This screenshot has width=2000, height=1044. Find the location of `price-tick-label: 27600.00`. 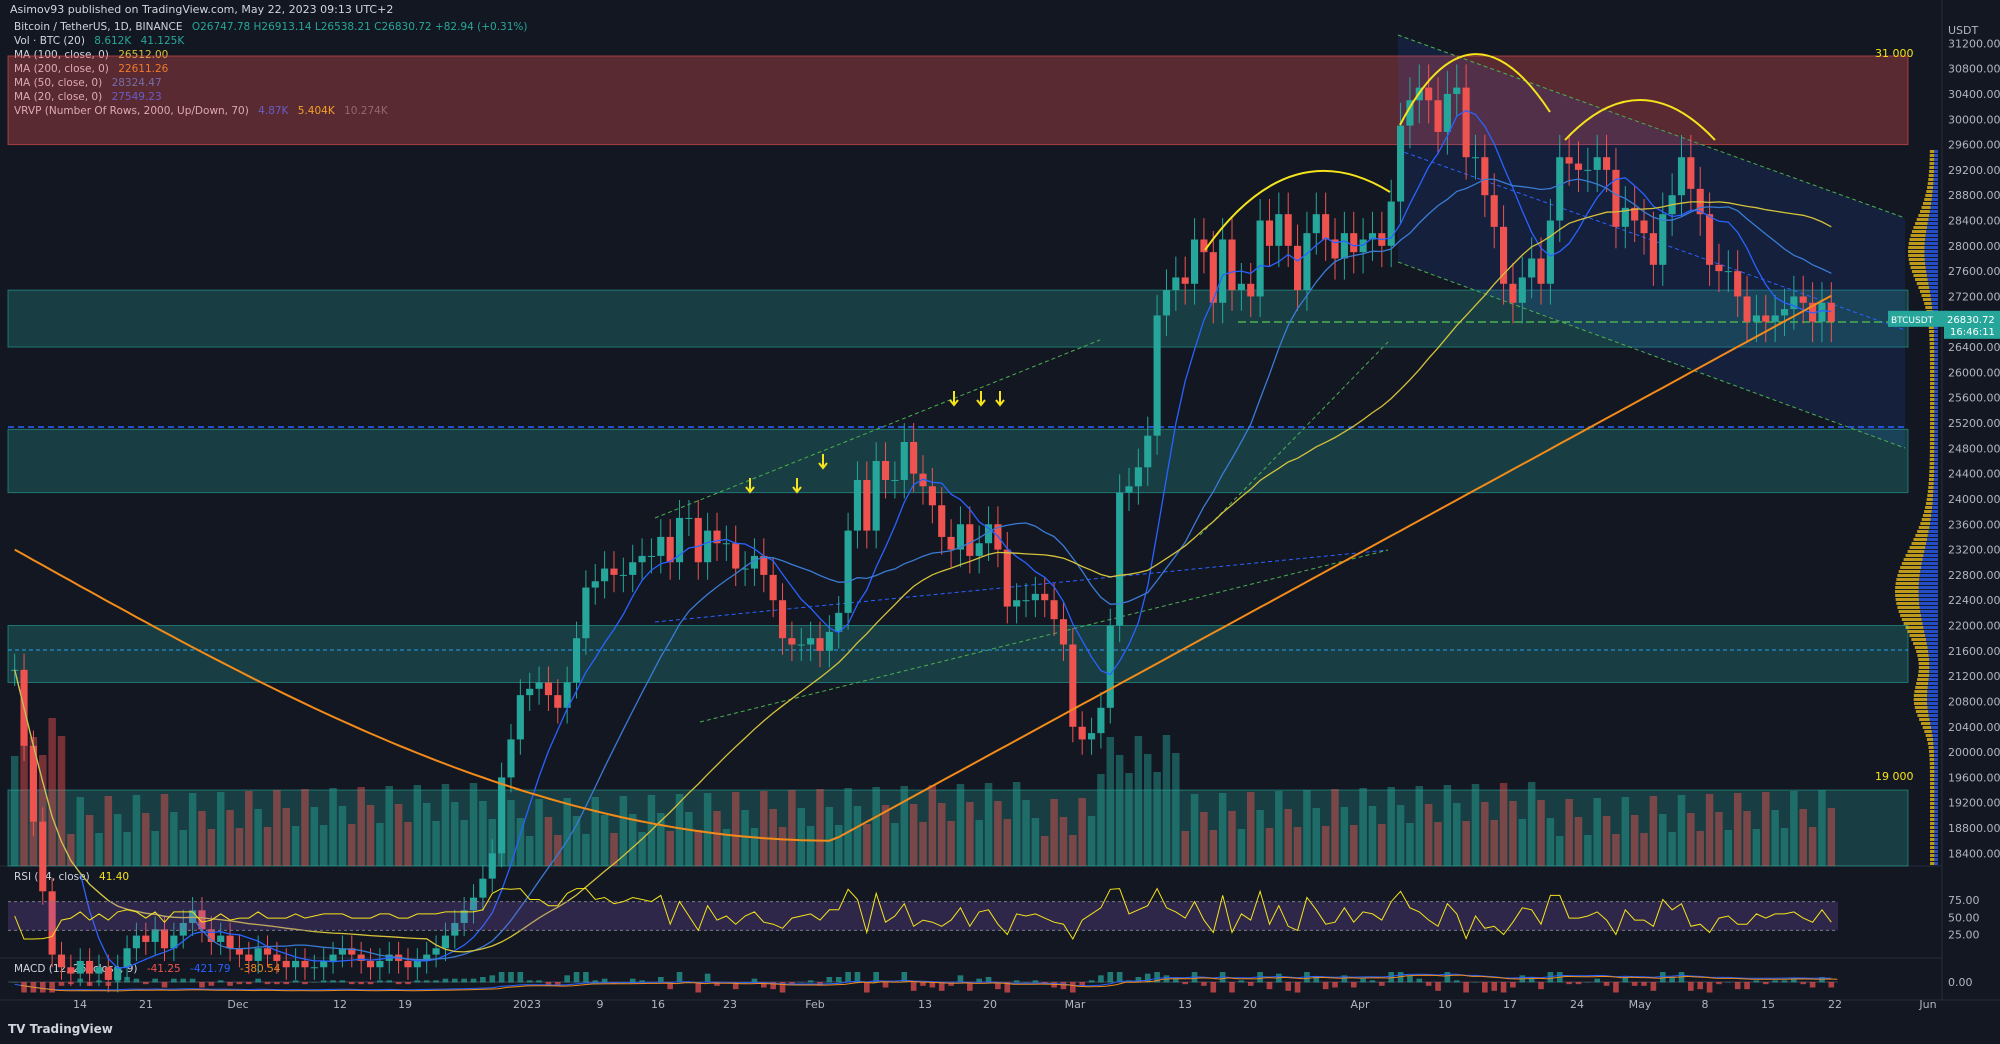

price-tick-label: 27600.00 is located at coordinates (1974, 271).